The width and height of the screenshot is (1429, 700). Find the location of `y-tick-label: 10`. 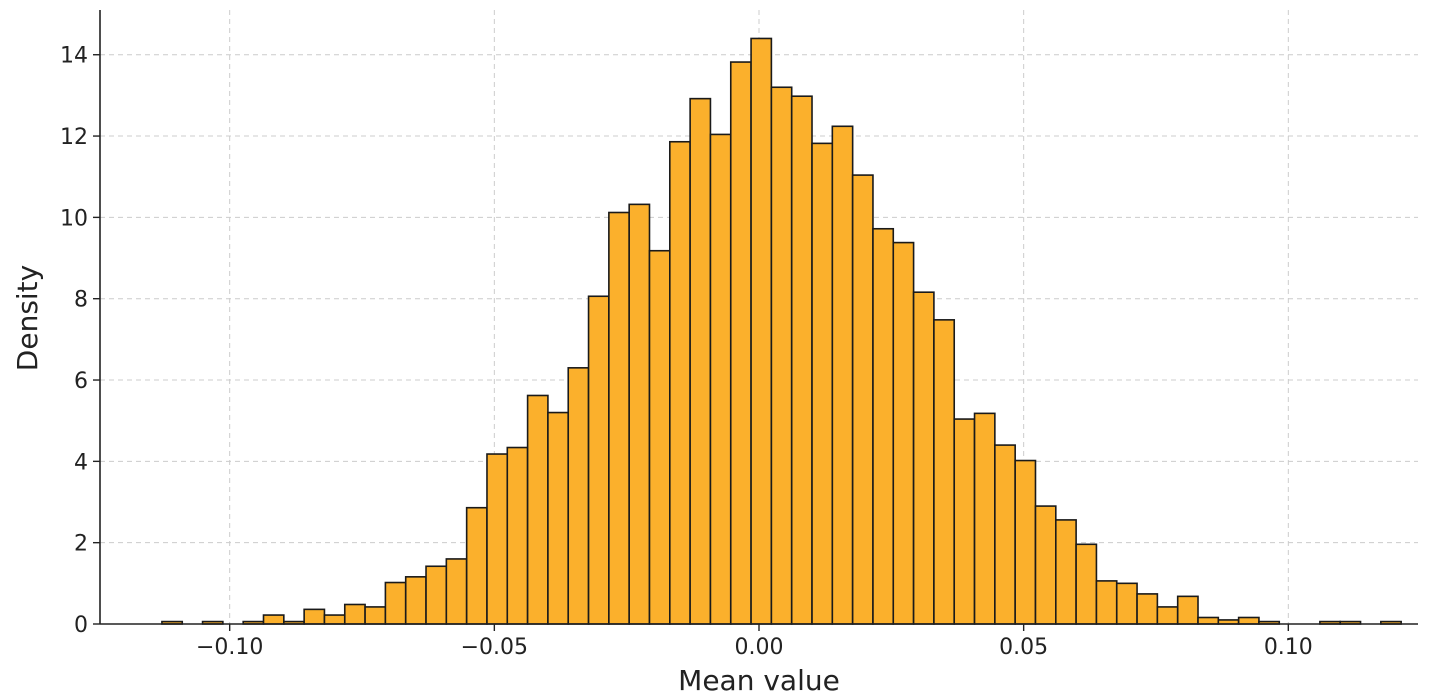

y-tick-label: 10 is located at coordinates (74, 218).